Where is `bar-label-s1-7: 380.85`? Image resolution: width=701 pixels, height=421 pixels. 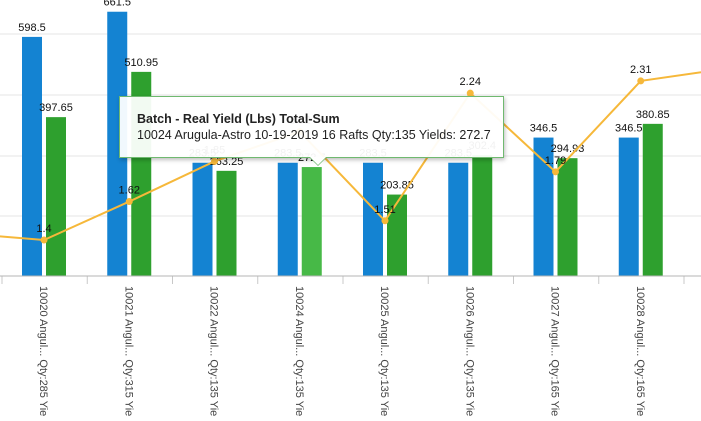 bar-label-s1-7: 380.85 is located at coordinates (653, 115).